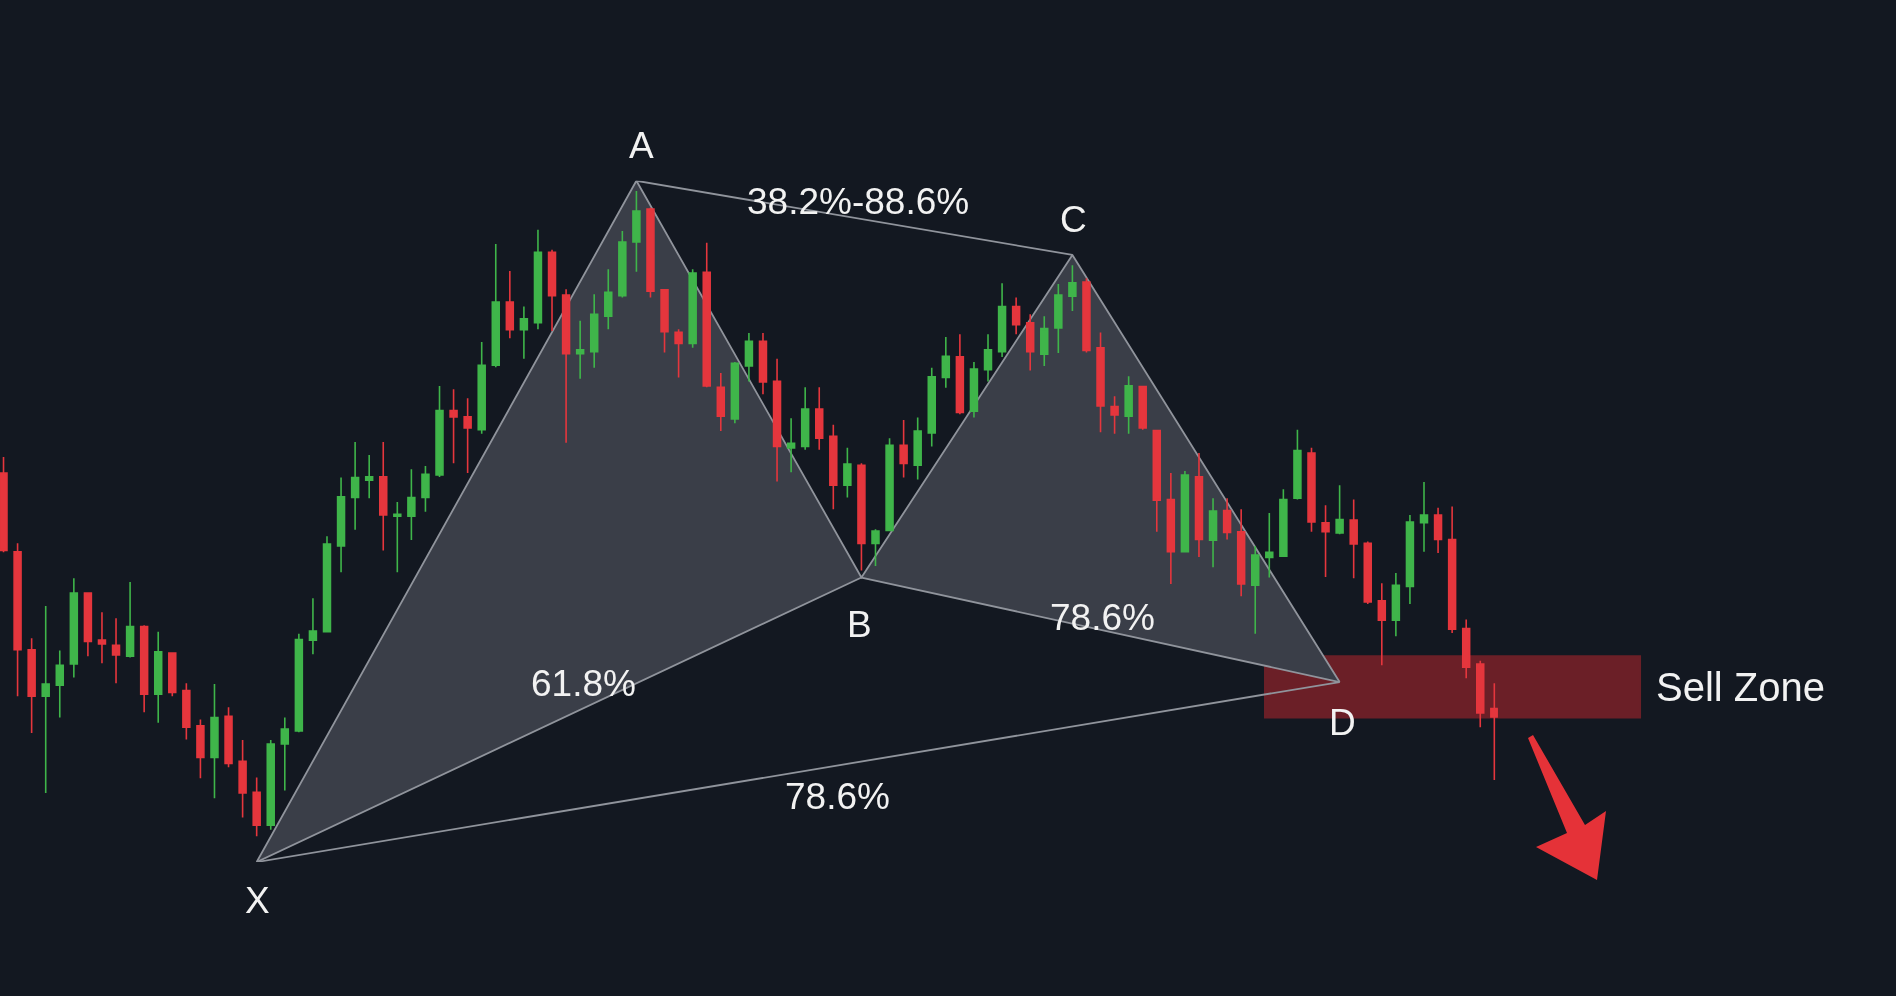 This screenshot has height=996, width=1896. I want to click on text: A, so click(641, 145).